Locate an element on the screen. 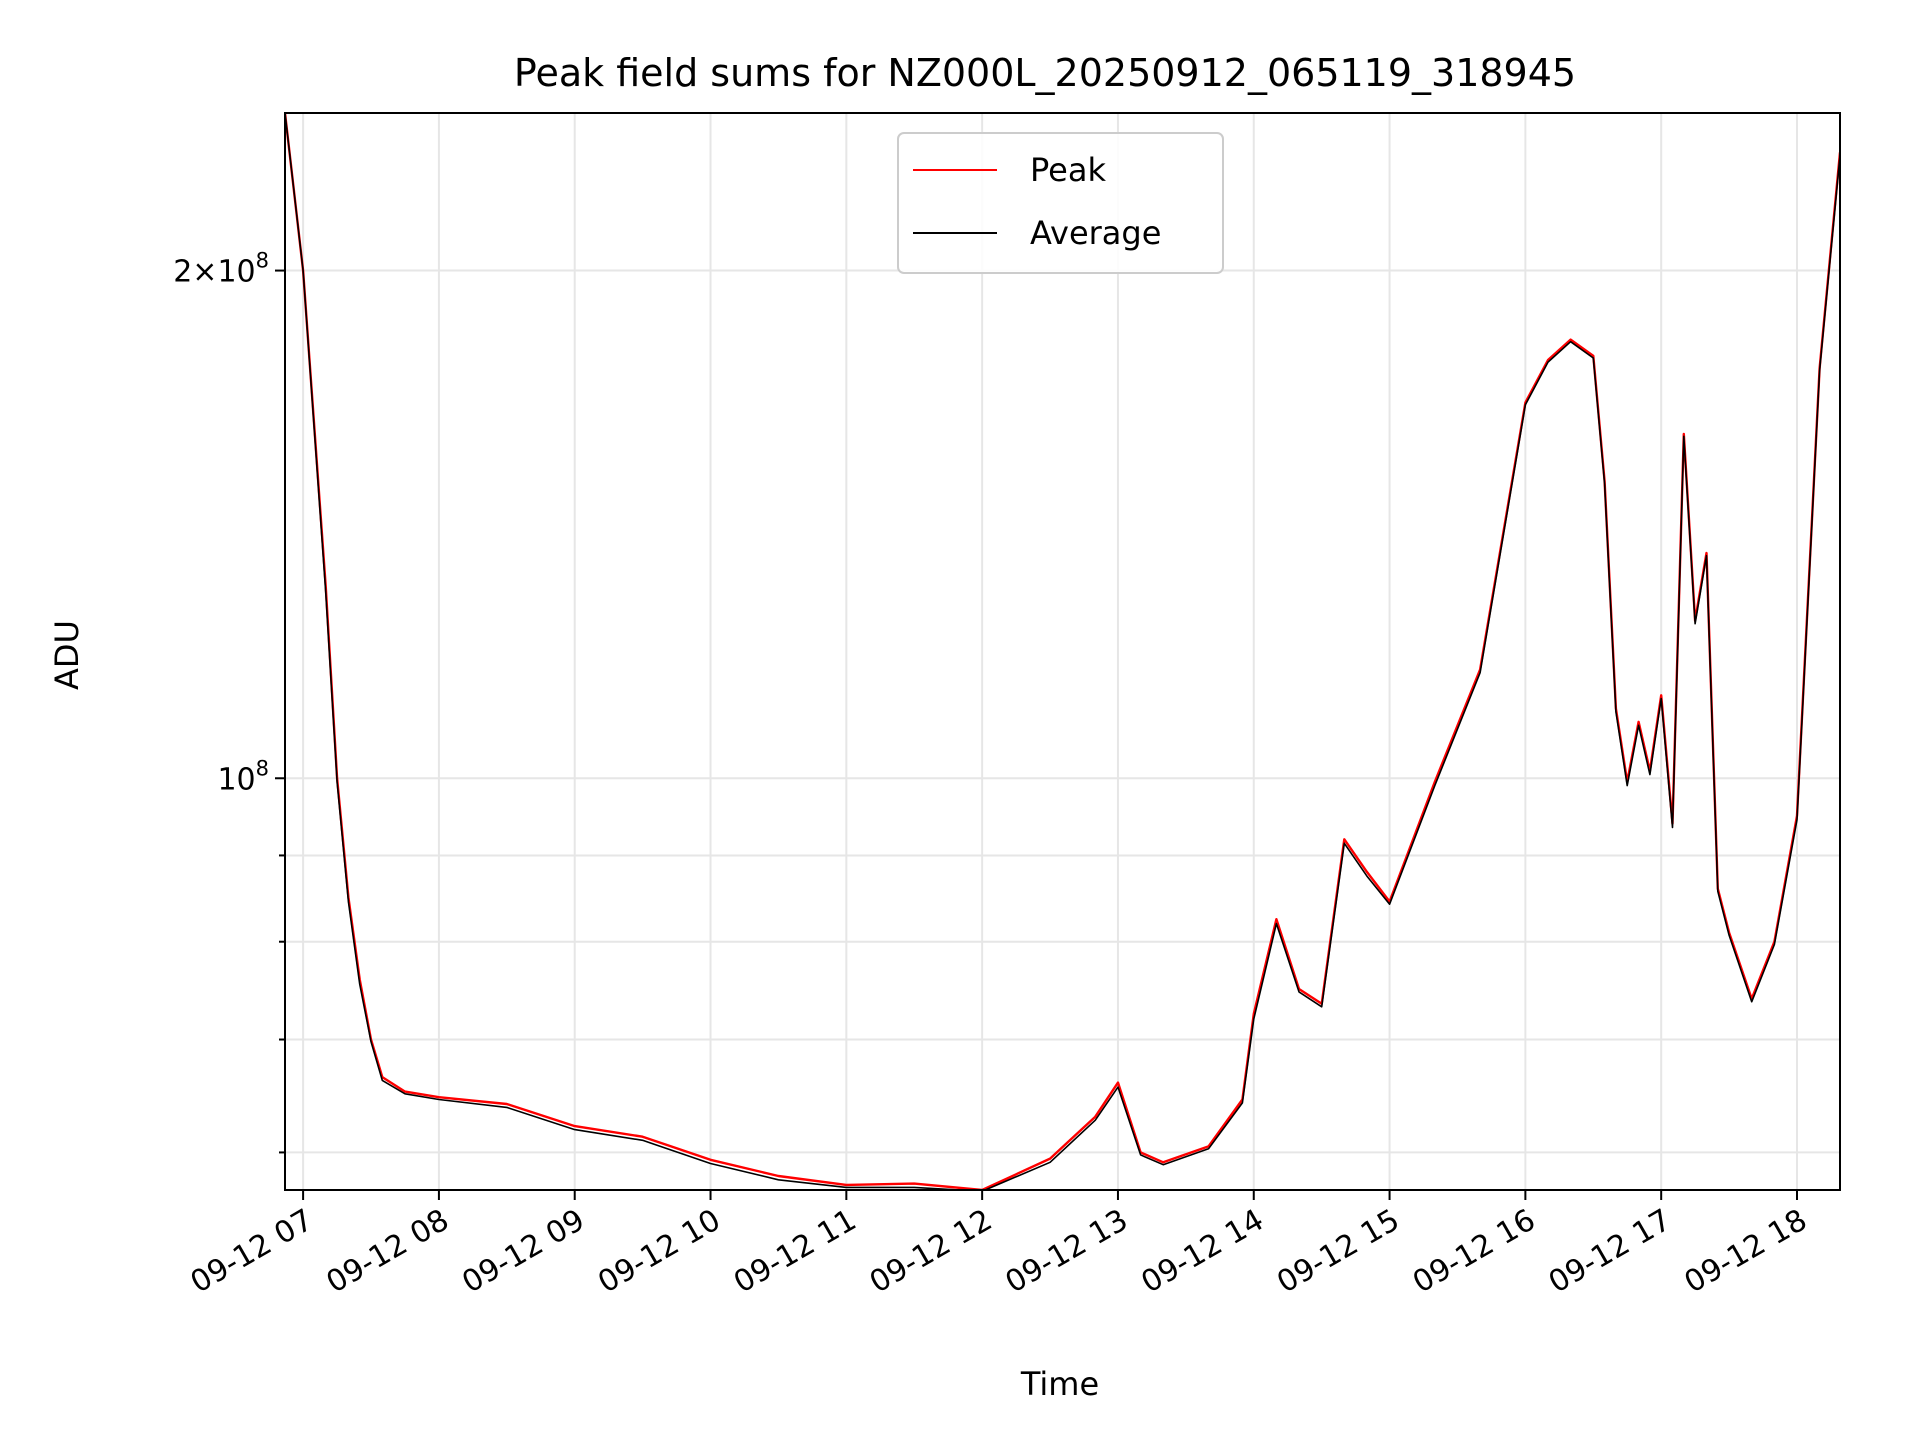 The image size is (1920, 1440). y-tick-label: 2×108 is located at coordinates (221, 269).